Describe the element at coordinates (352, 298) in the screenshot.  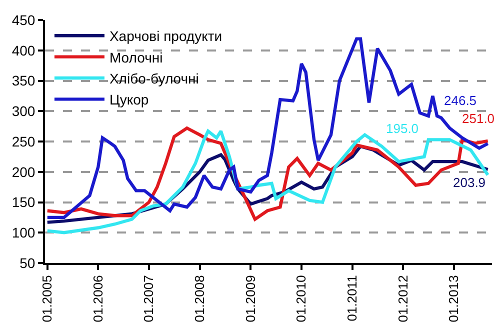
I see `x-tick-label: 01.2011` at that location.